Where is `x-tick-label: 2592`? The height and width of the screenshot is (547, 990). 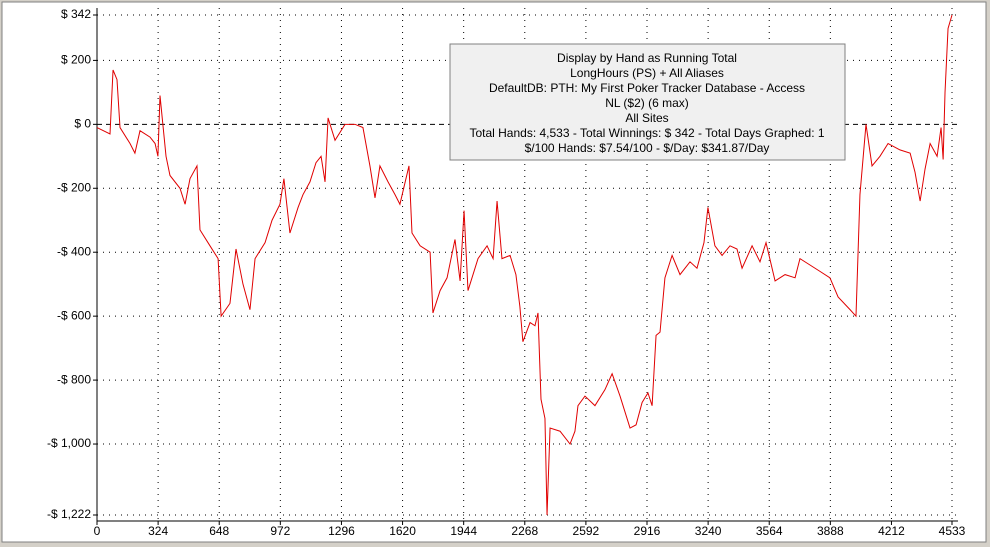 x-tick-label: 2592 is located at coordinates (586, 531).